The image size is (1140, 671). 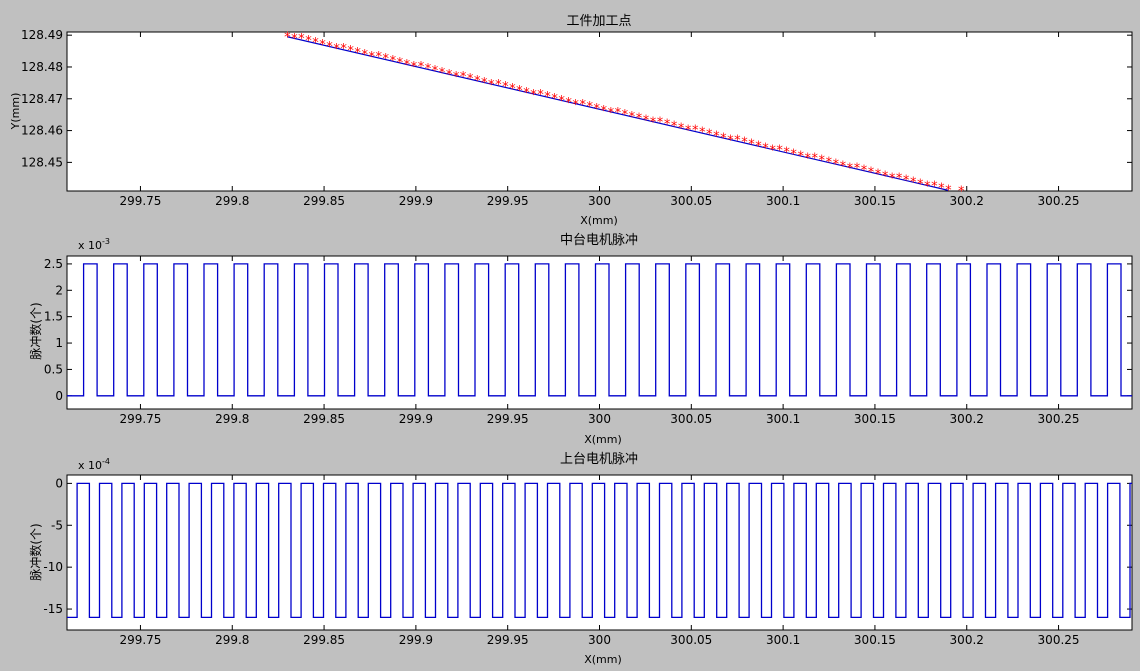 What do you see at coordinates (106, 241) in the screenshot?
I see `chart2-exponent-power: -3` at bounding box center [106, 241].